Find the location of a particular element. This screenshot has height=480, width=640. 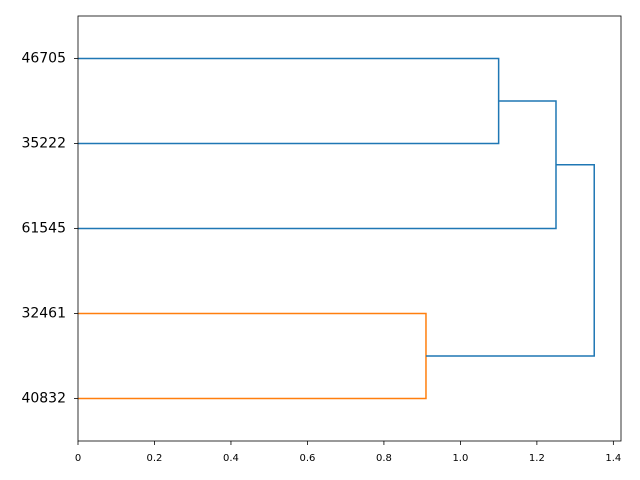

y-tick-label: 40832 is located at coordinates (43, 399).